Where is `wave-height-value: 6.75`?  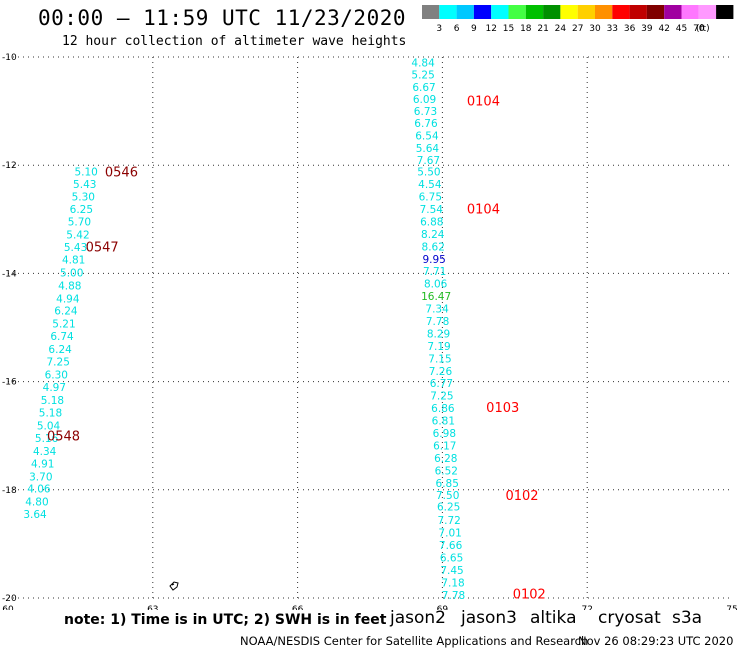
wave-height-value: 6.75 is located at coordinates (430, 198).